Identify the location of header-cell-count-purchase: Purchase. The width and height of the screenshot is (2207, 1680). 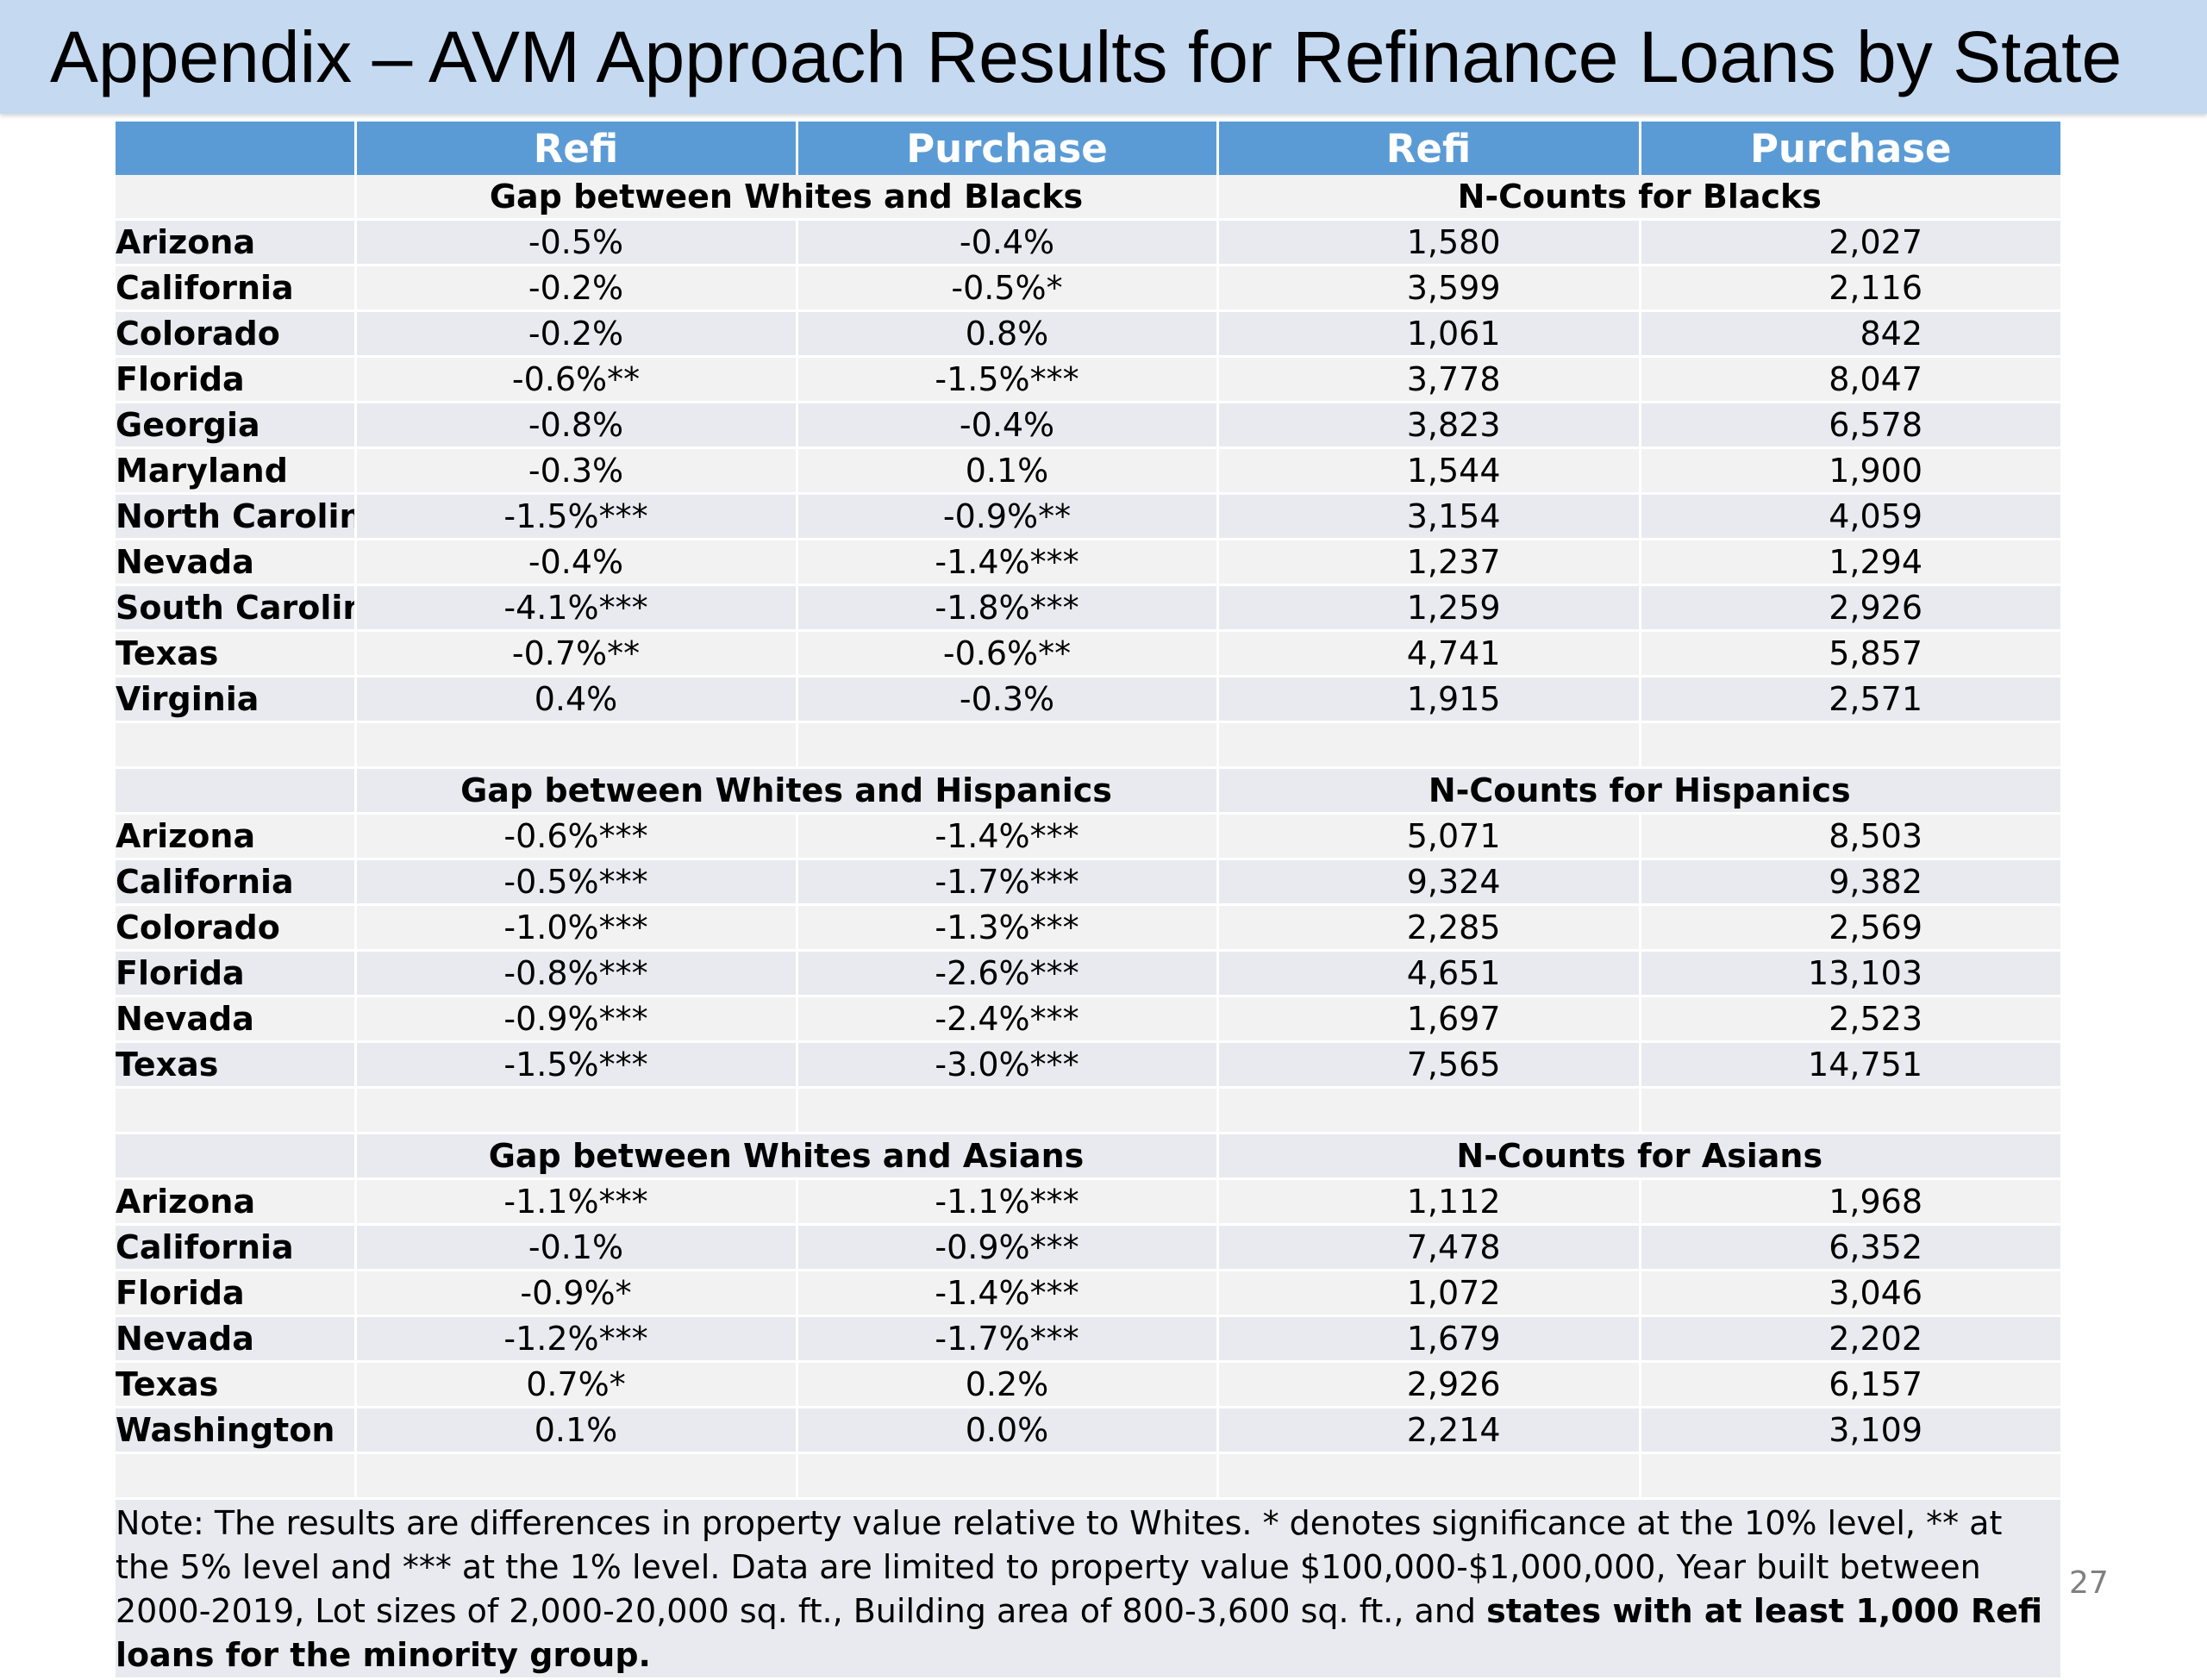
(1849, 148).